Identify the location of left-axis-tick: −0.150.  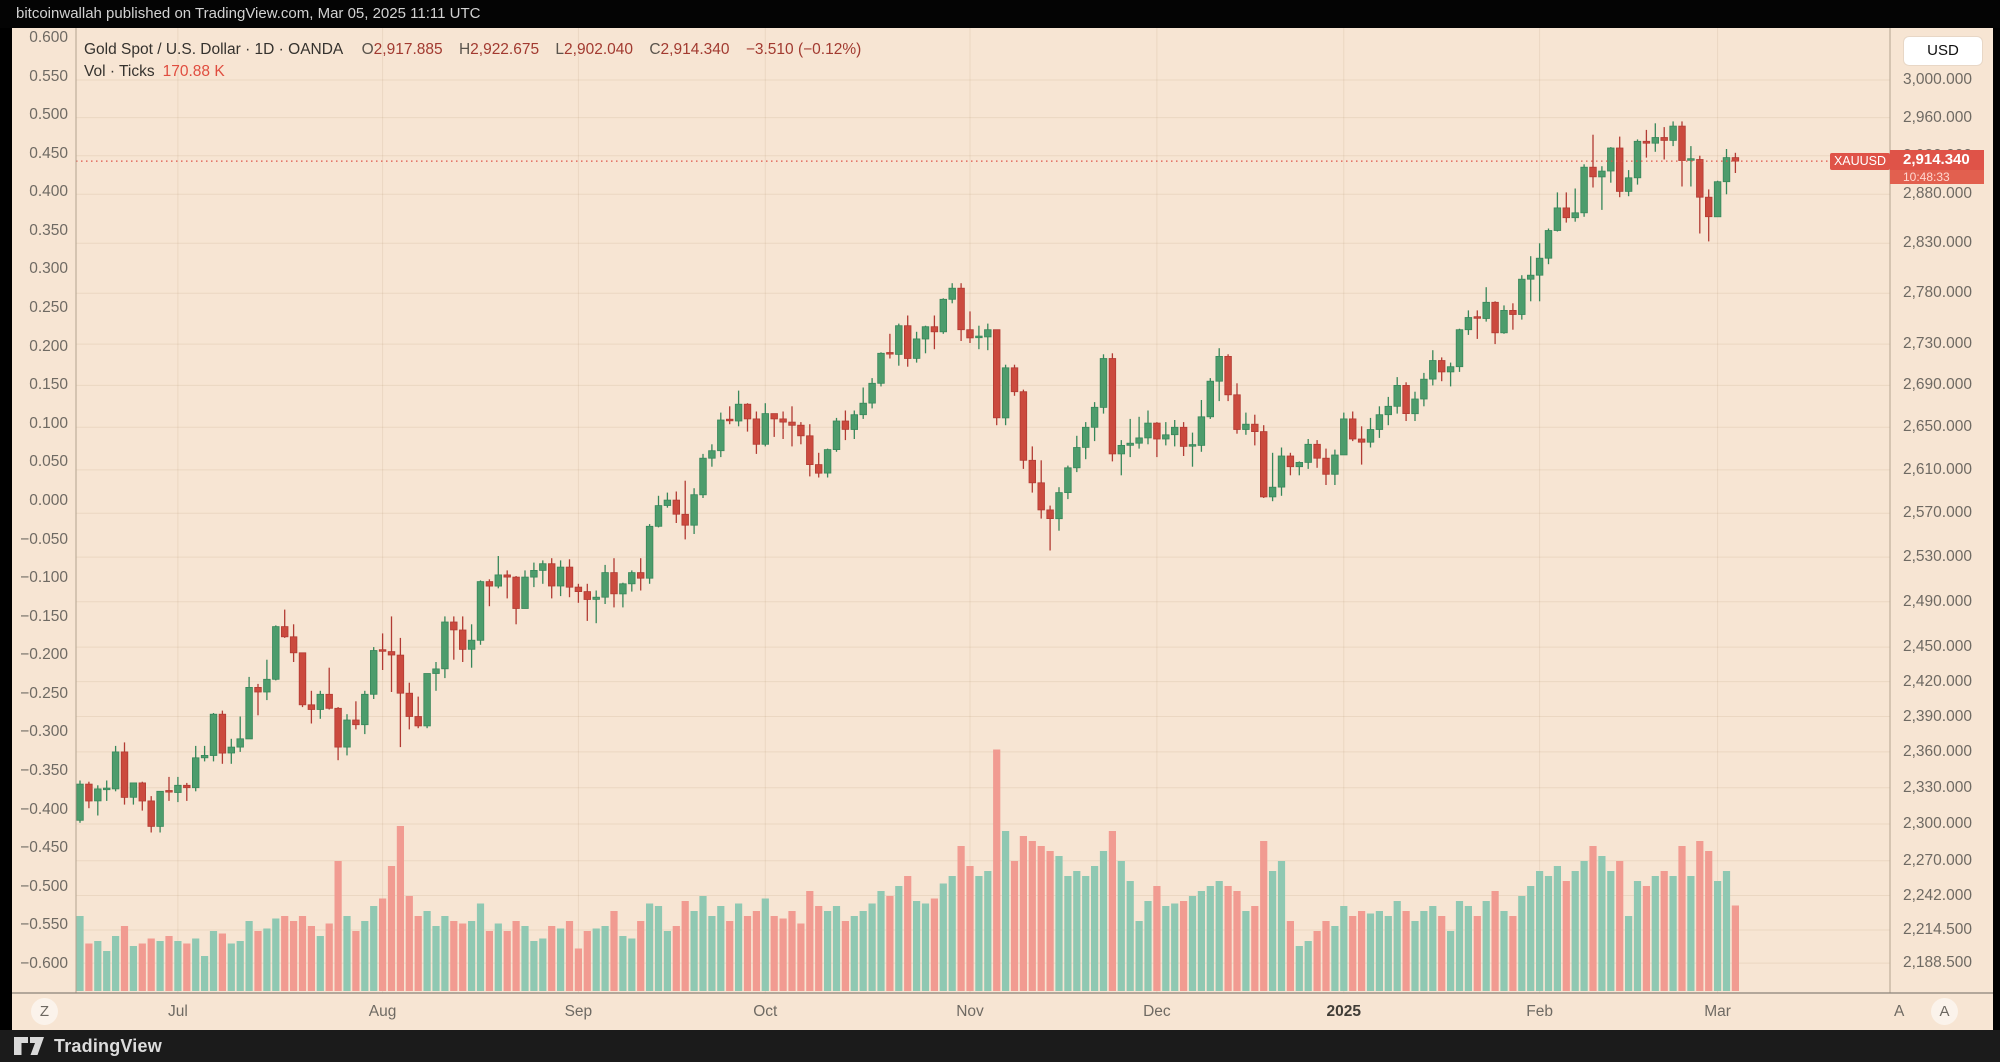
(44, 616).